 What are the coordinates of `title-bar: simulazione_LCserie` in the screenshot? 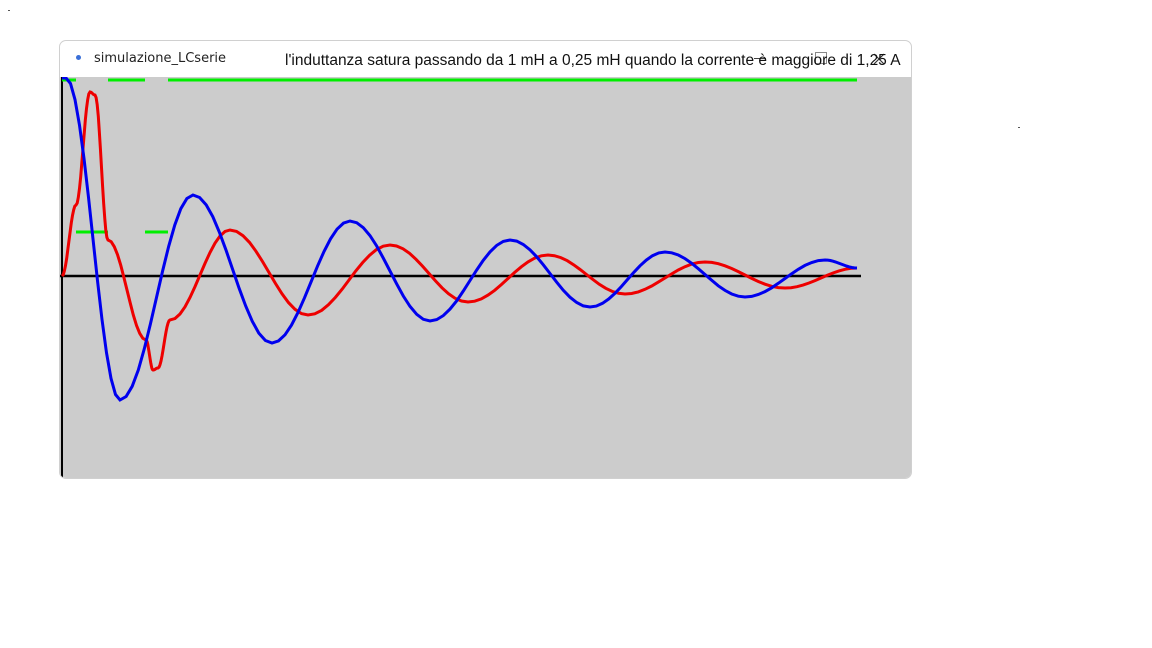 It's located at (485, 59).